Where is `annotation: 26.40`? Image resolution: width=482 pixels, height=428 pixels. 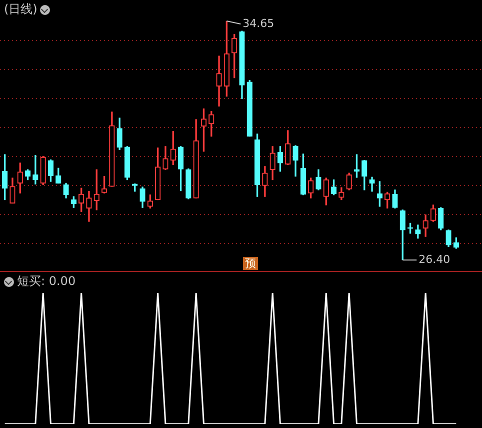
annotation: 26.40 is located at coordinates (434, 259).